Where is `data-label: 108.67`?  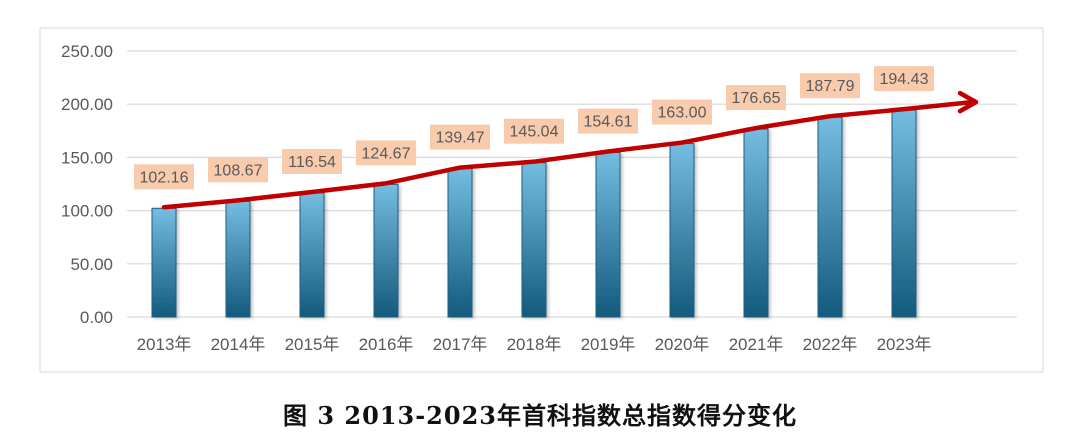 data-label: 108.67 is located at coordinates (238, 170).